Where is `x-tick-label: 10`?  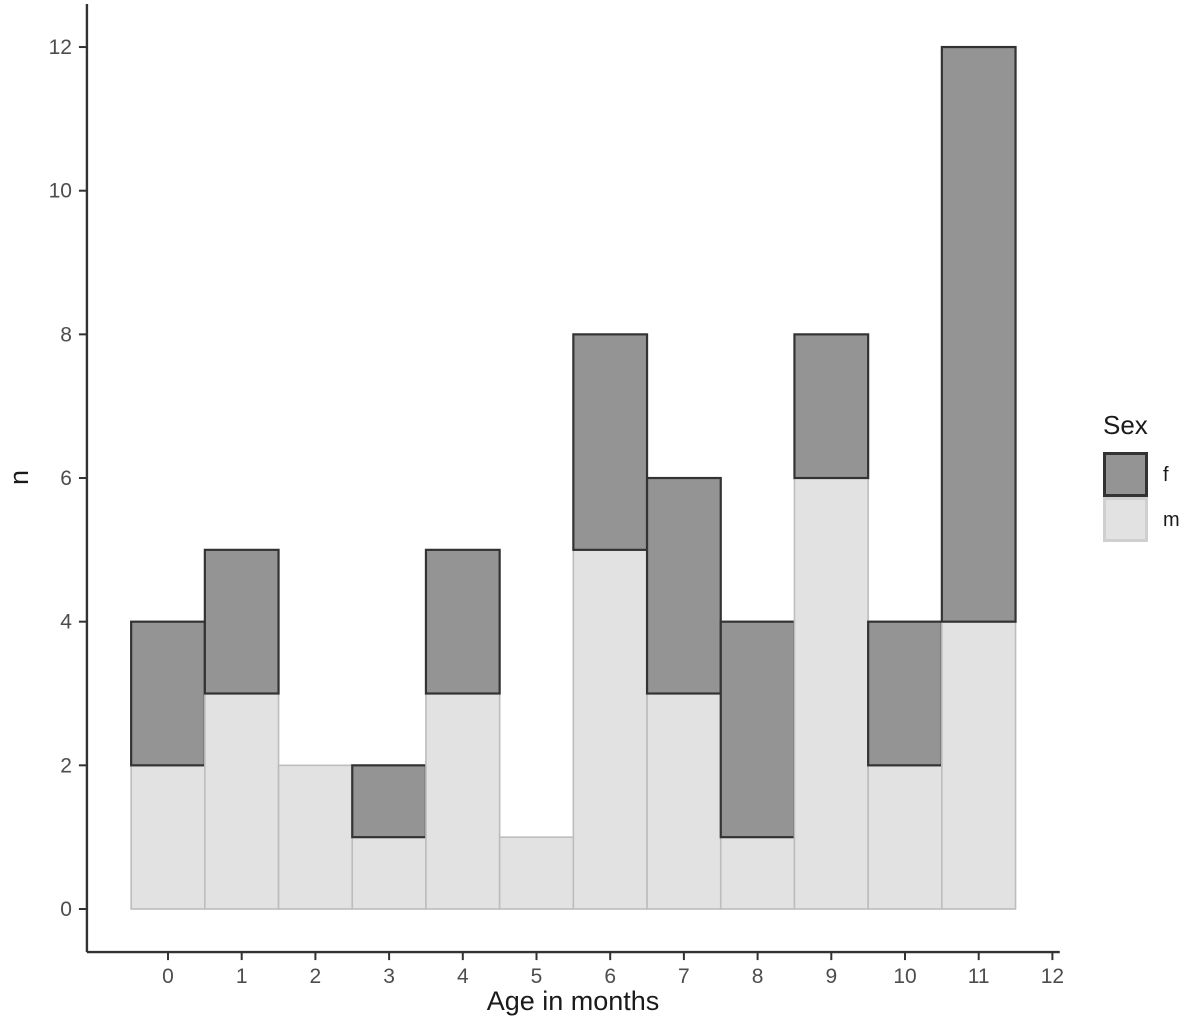 x-tick-label: 10 is located at coordinates (904, 976).